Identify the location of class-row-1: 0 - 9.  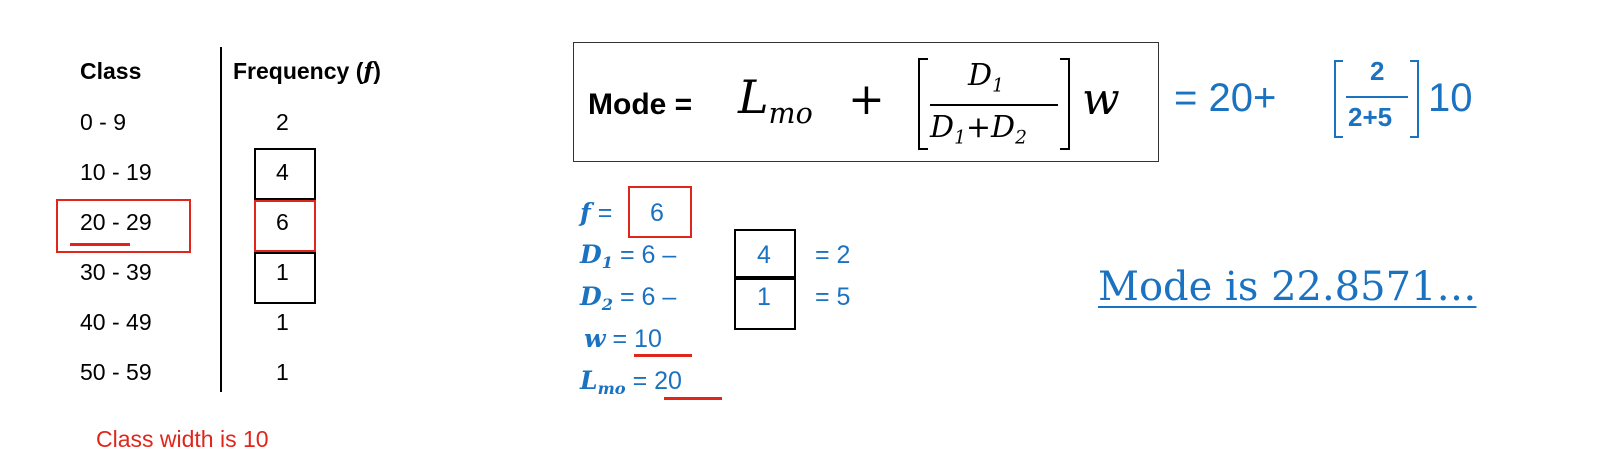
(103, 122).